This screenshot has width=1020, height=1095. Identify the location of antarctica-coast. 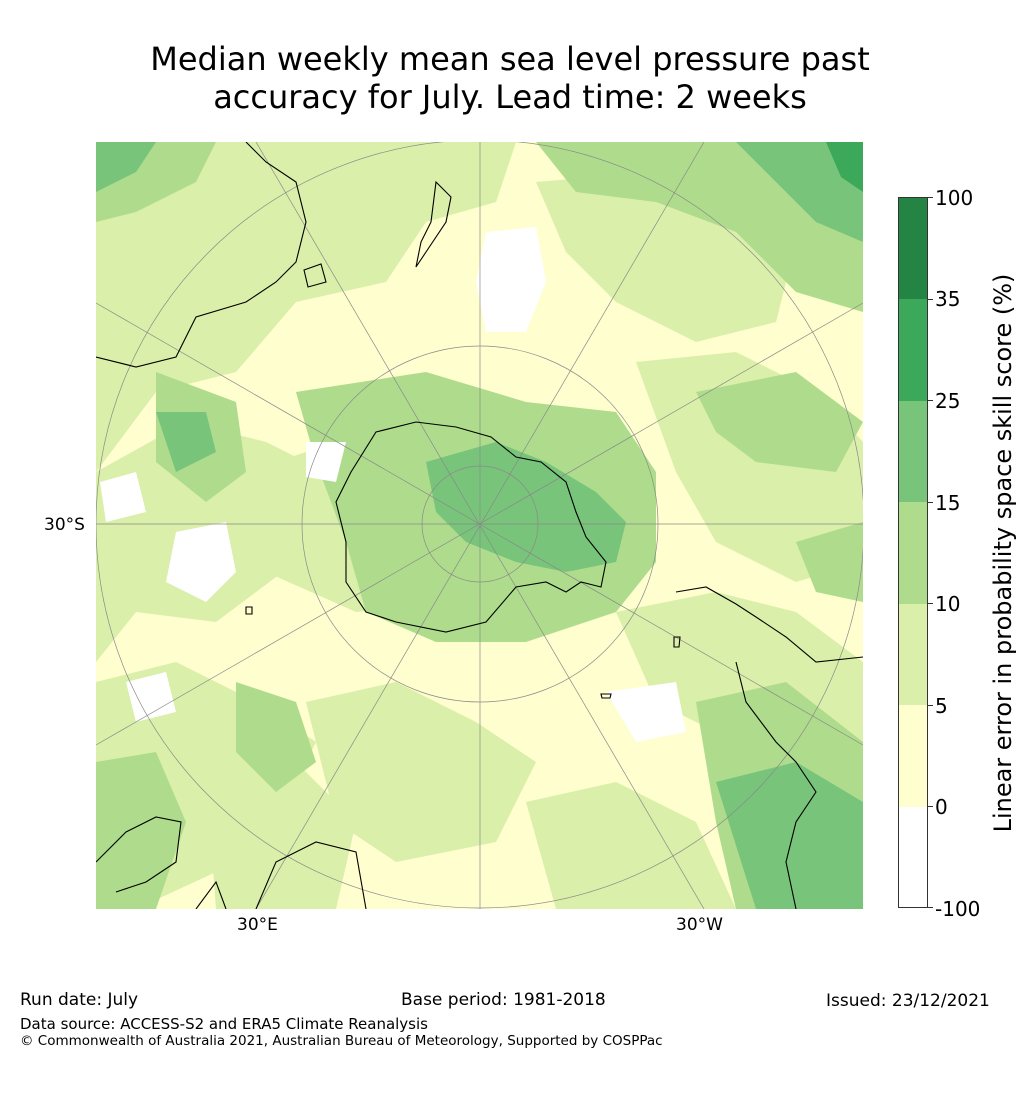
(471, 527).